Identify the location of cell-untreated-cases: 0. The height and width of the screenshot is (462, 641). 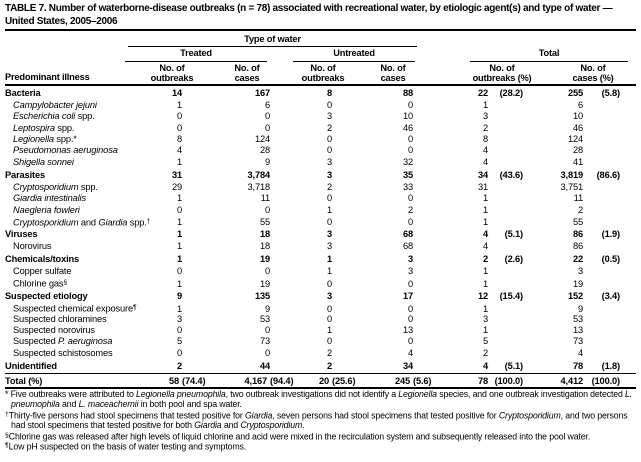
(372, 139).